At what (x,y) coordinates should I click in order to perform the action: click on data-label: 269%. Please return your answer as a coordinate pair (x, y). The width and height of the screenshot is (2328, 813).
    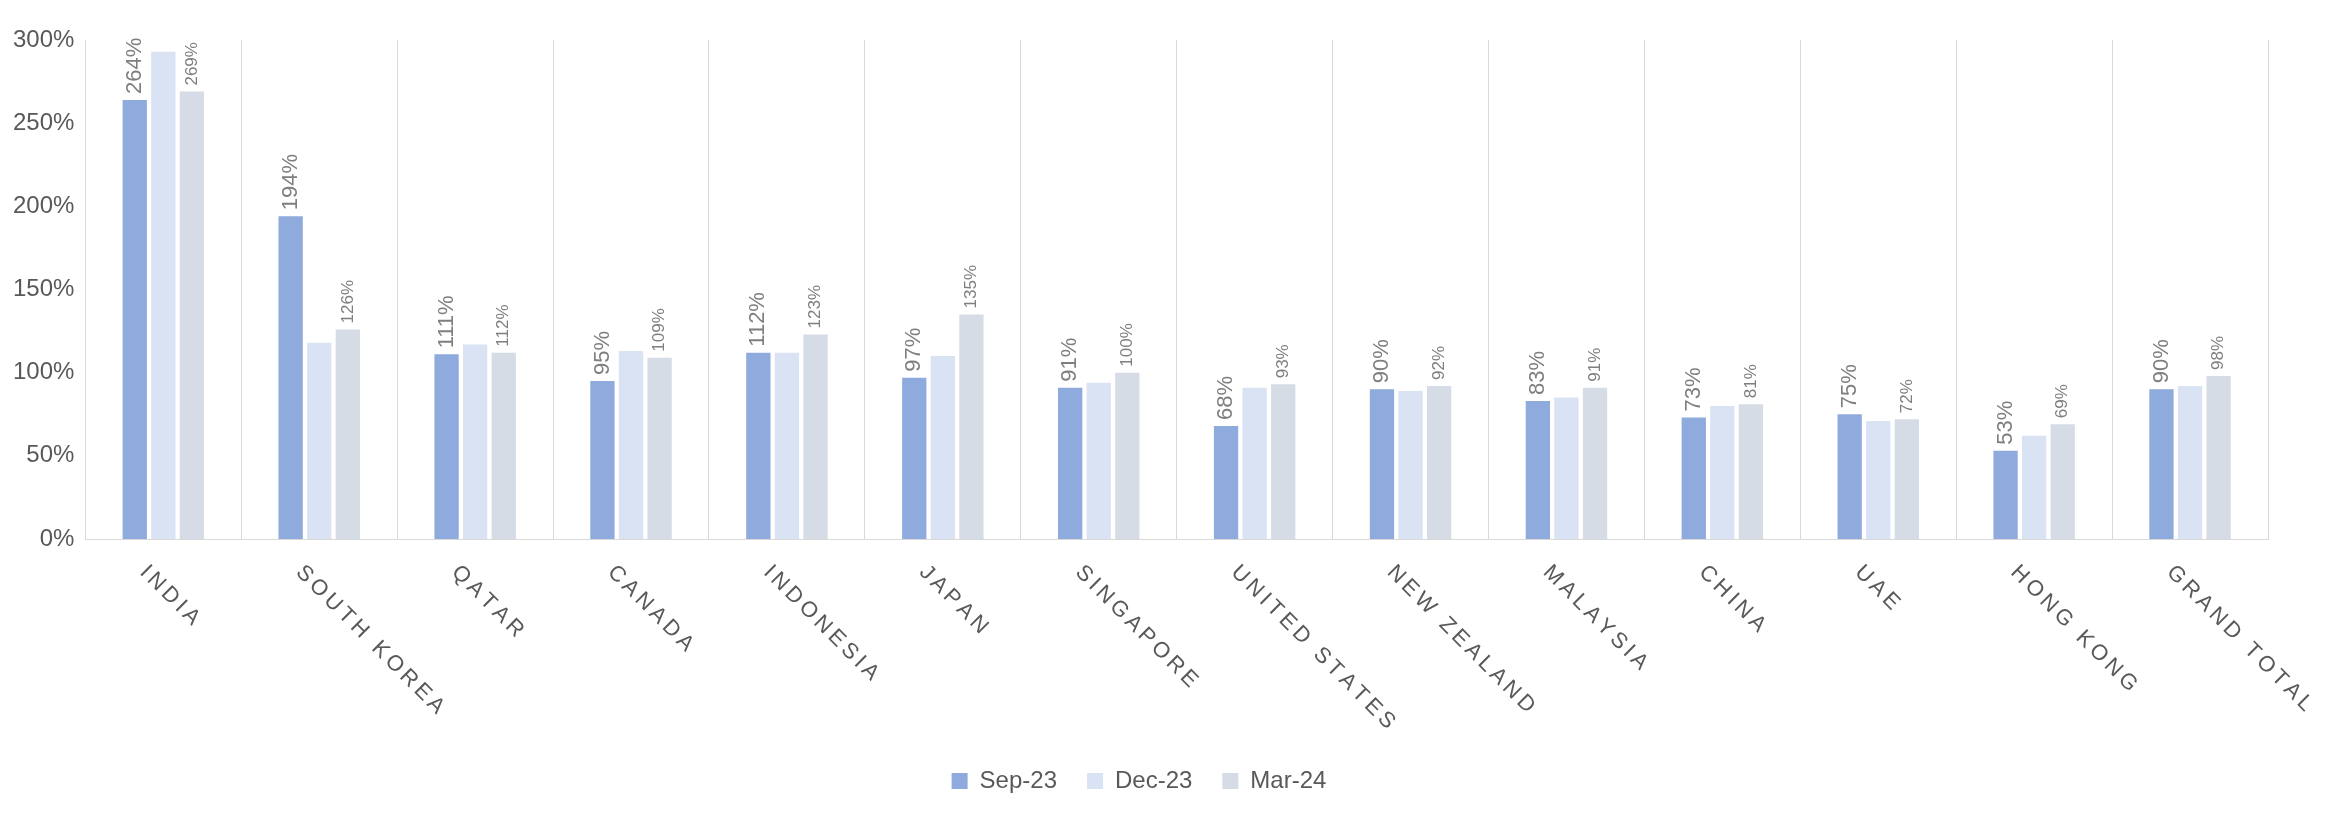
    Looking at the image, I should click on (191, 64).